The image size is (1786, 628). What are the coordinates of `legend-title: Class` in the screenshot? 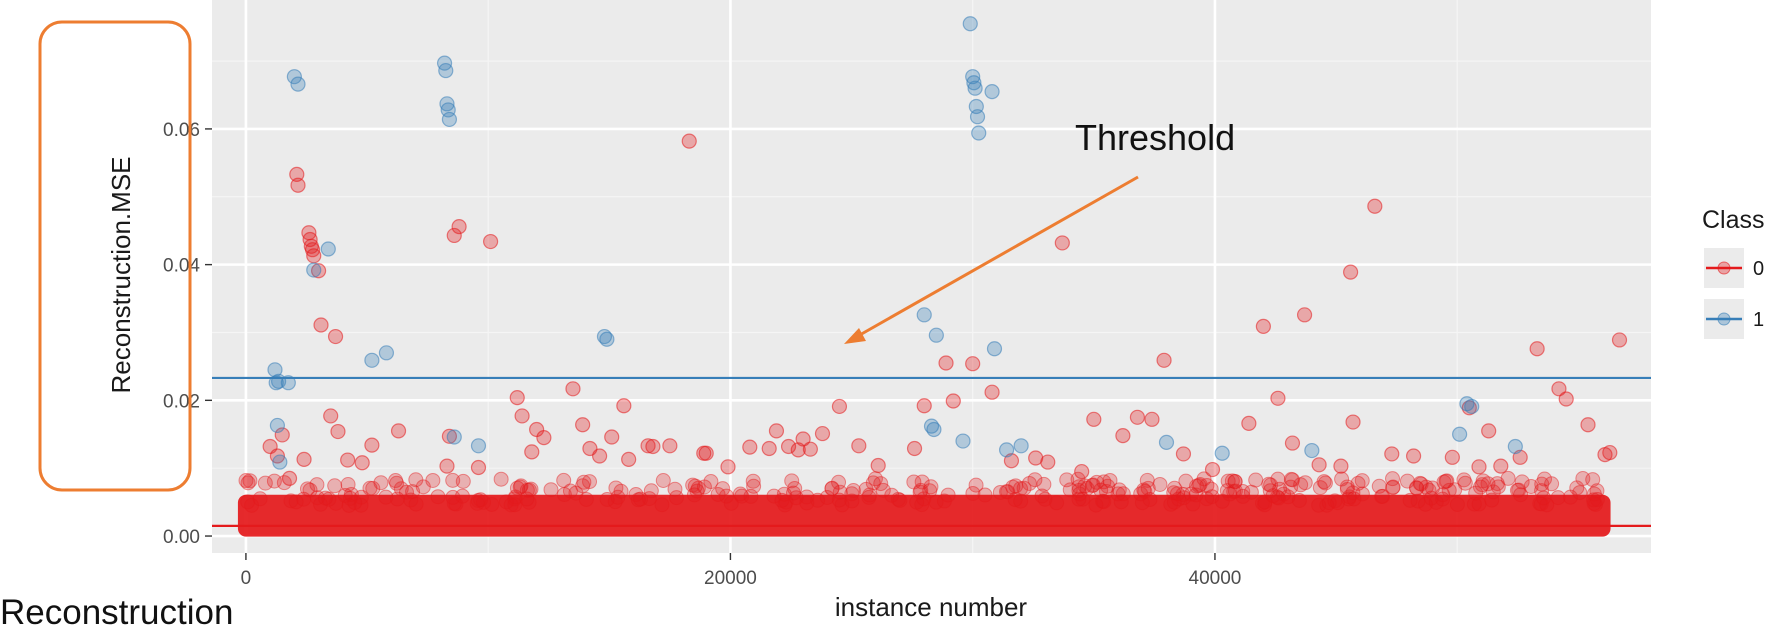 It's located at (1733, 220).